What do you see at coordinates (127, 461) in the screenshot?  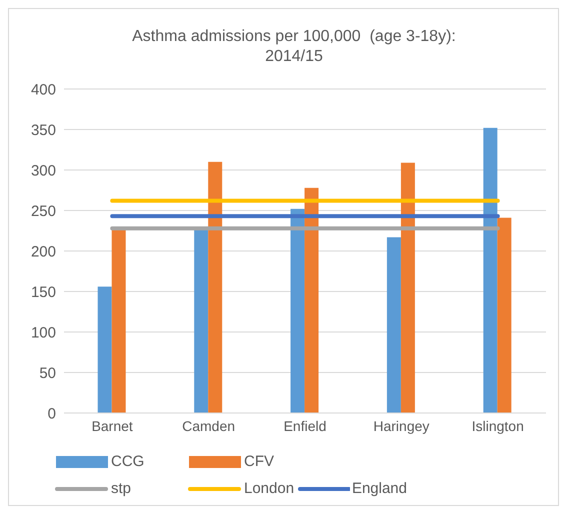 I see `legend-label: CCG` at bounding box center [127, 461].